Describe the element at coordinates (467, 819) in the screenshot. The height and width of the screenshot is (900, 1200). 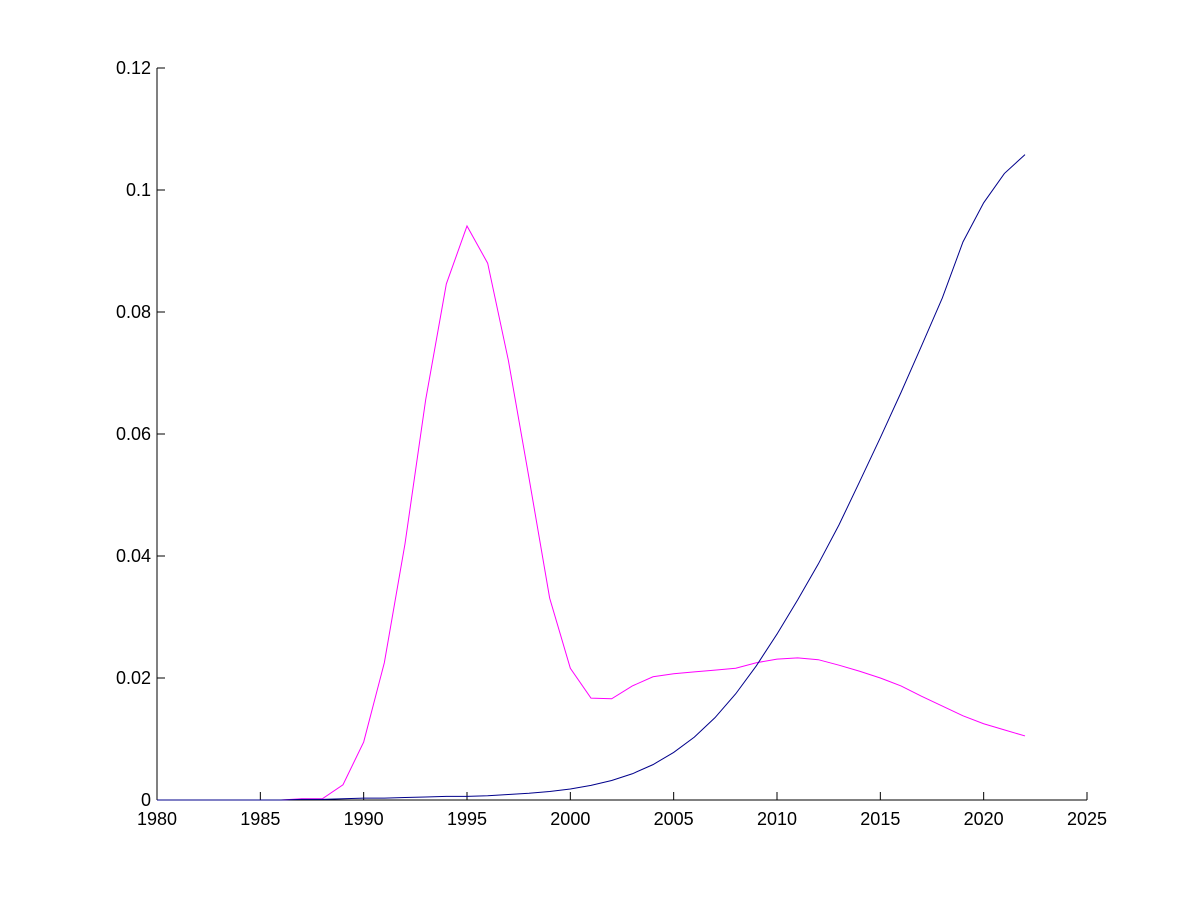
I see `x-tick-label: 1995` at that location.